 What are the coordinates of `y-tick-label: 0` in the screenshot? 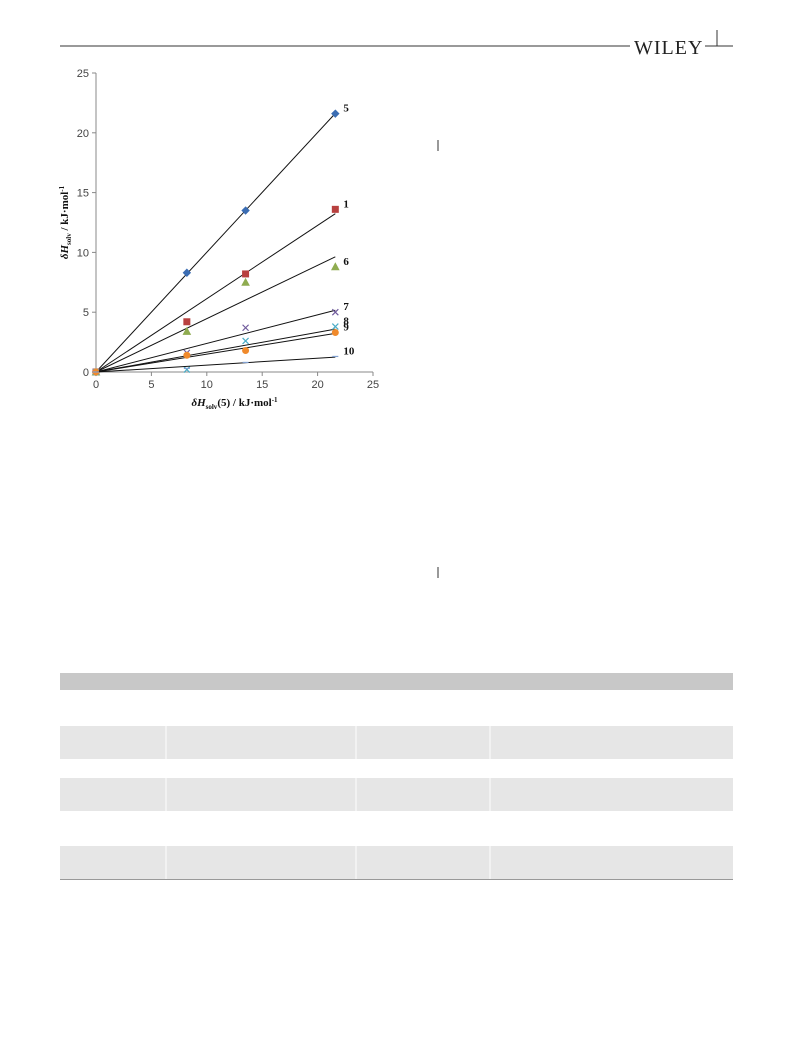 It's located at (86, 373).